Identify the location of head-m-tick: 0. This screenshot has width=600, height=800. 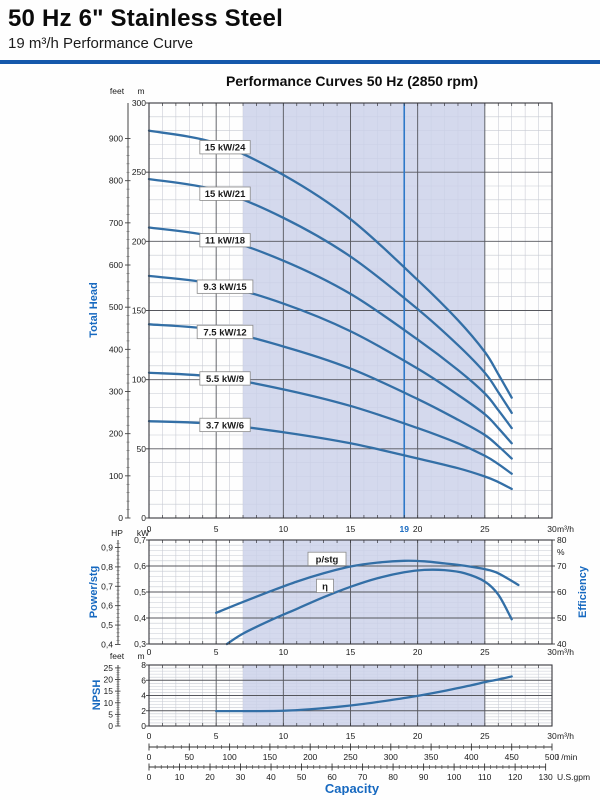
(143, 518).